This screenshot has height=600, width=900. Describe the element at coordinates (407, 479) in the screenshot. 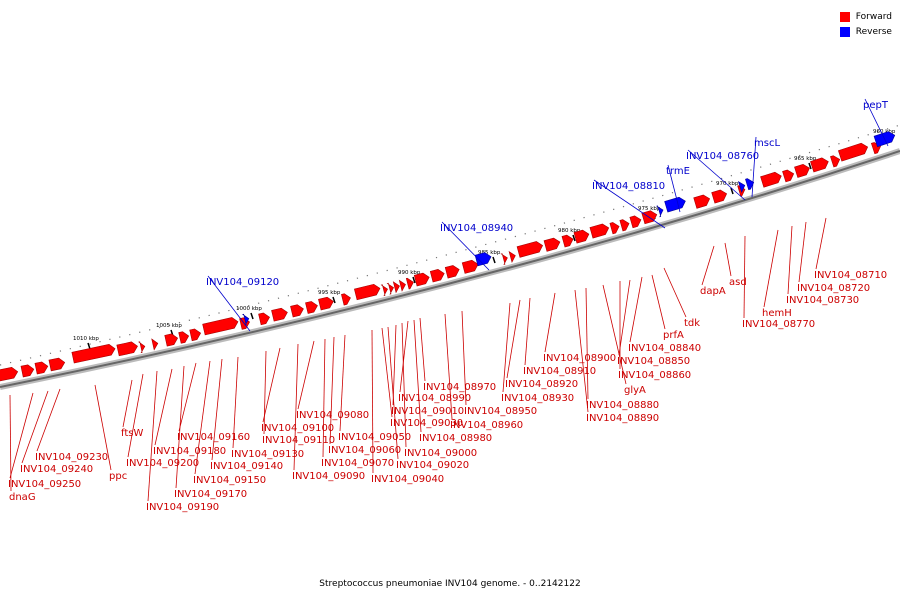

I see `forward-gene-label: INV104_09040` at that location.